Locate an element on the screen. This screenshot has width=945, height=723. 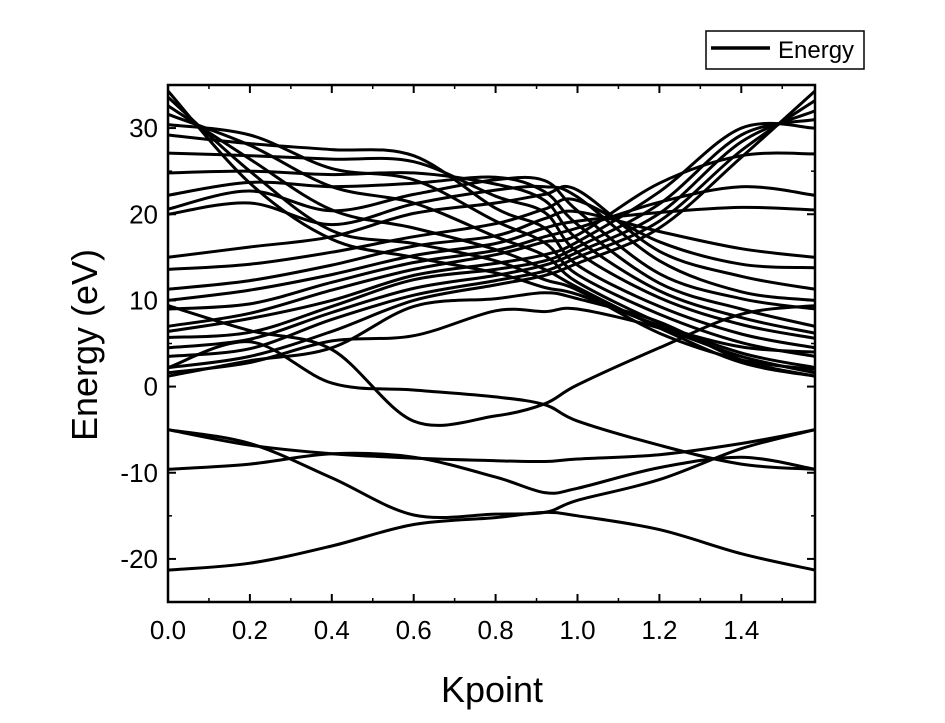
x-tick-label: 0.2 is located at coordinates (250, 630).